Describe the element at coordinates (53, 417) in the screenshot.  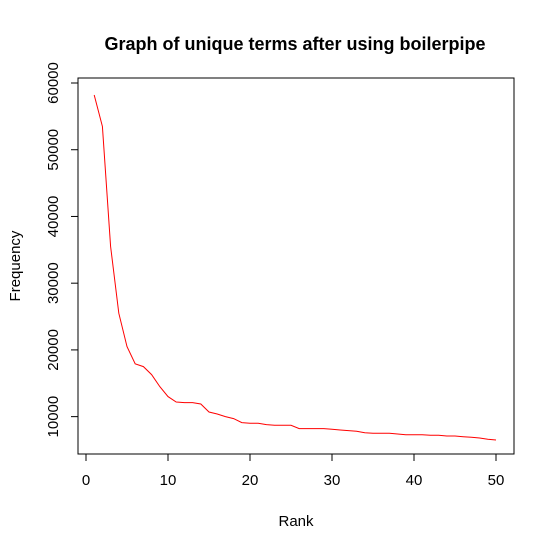
I see `y-tick-label: 10000` at that location.